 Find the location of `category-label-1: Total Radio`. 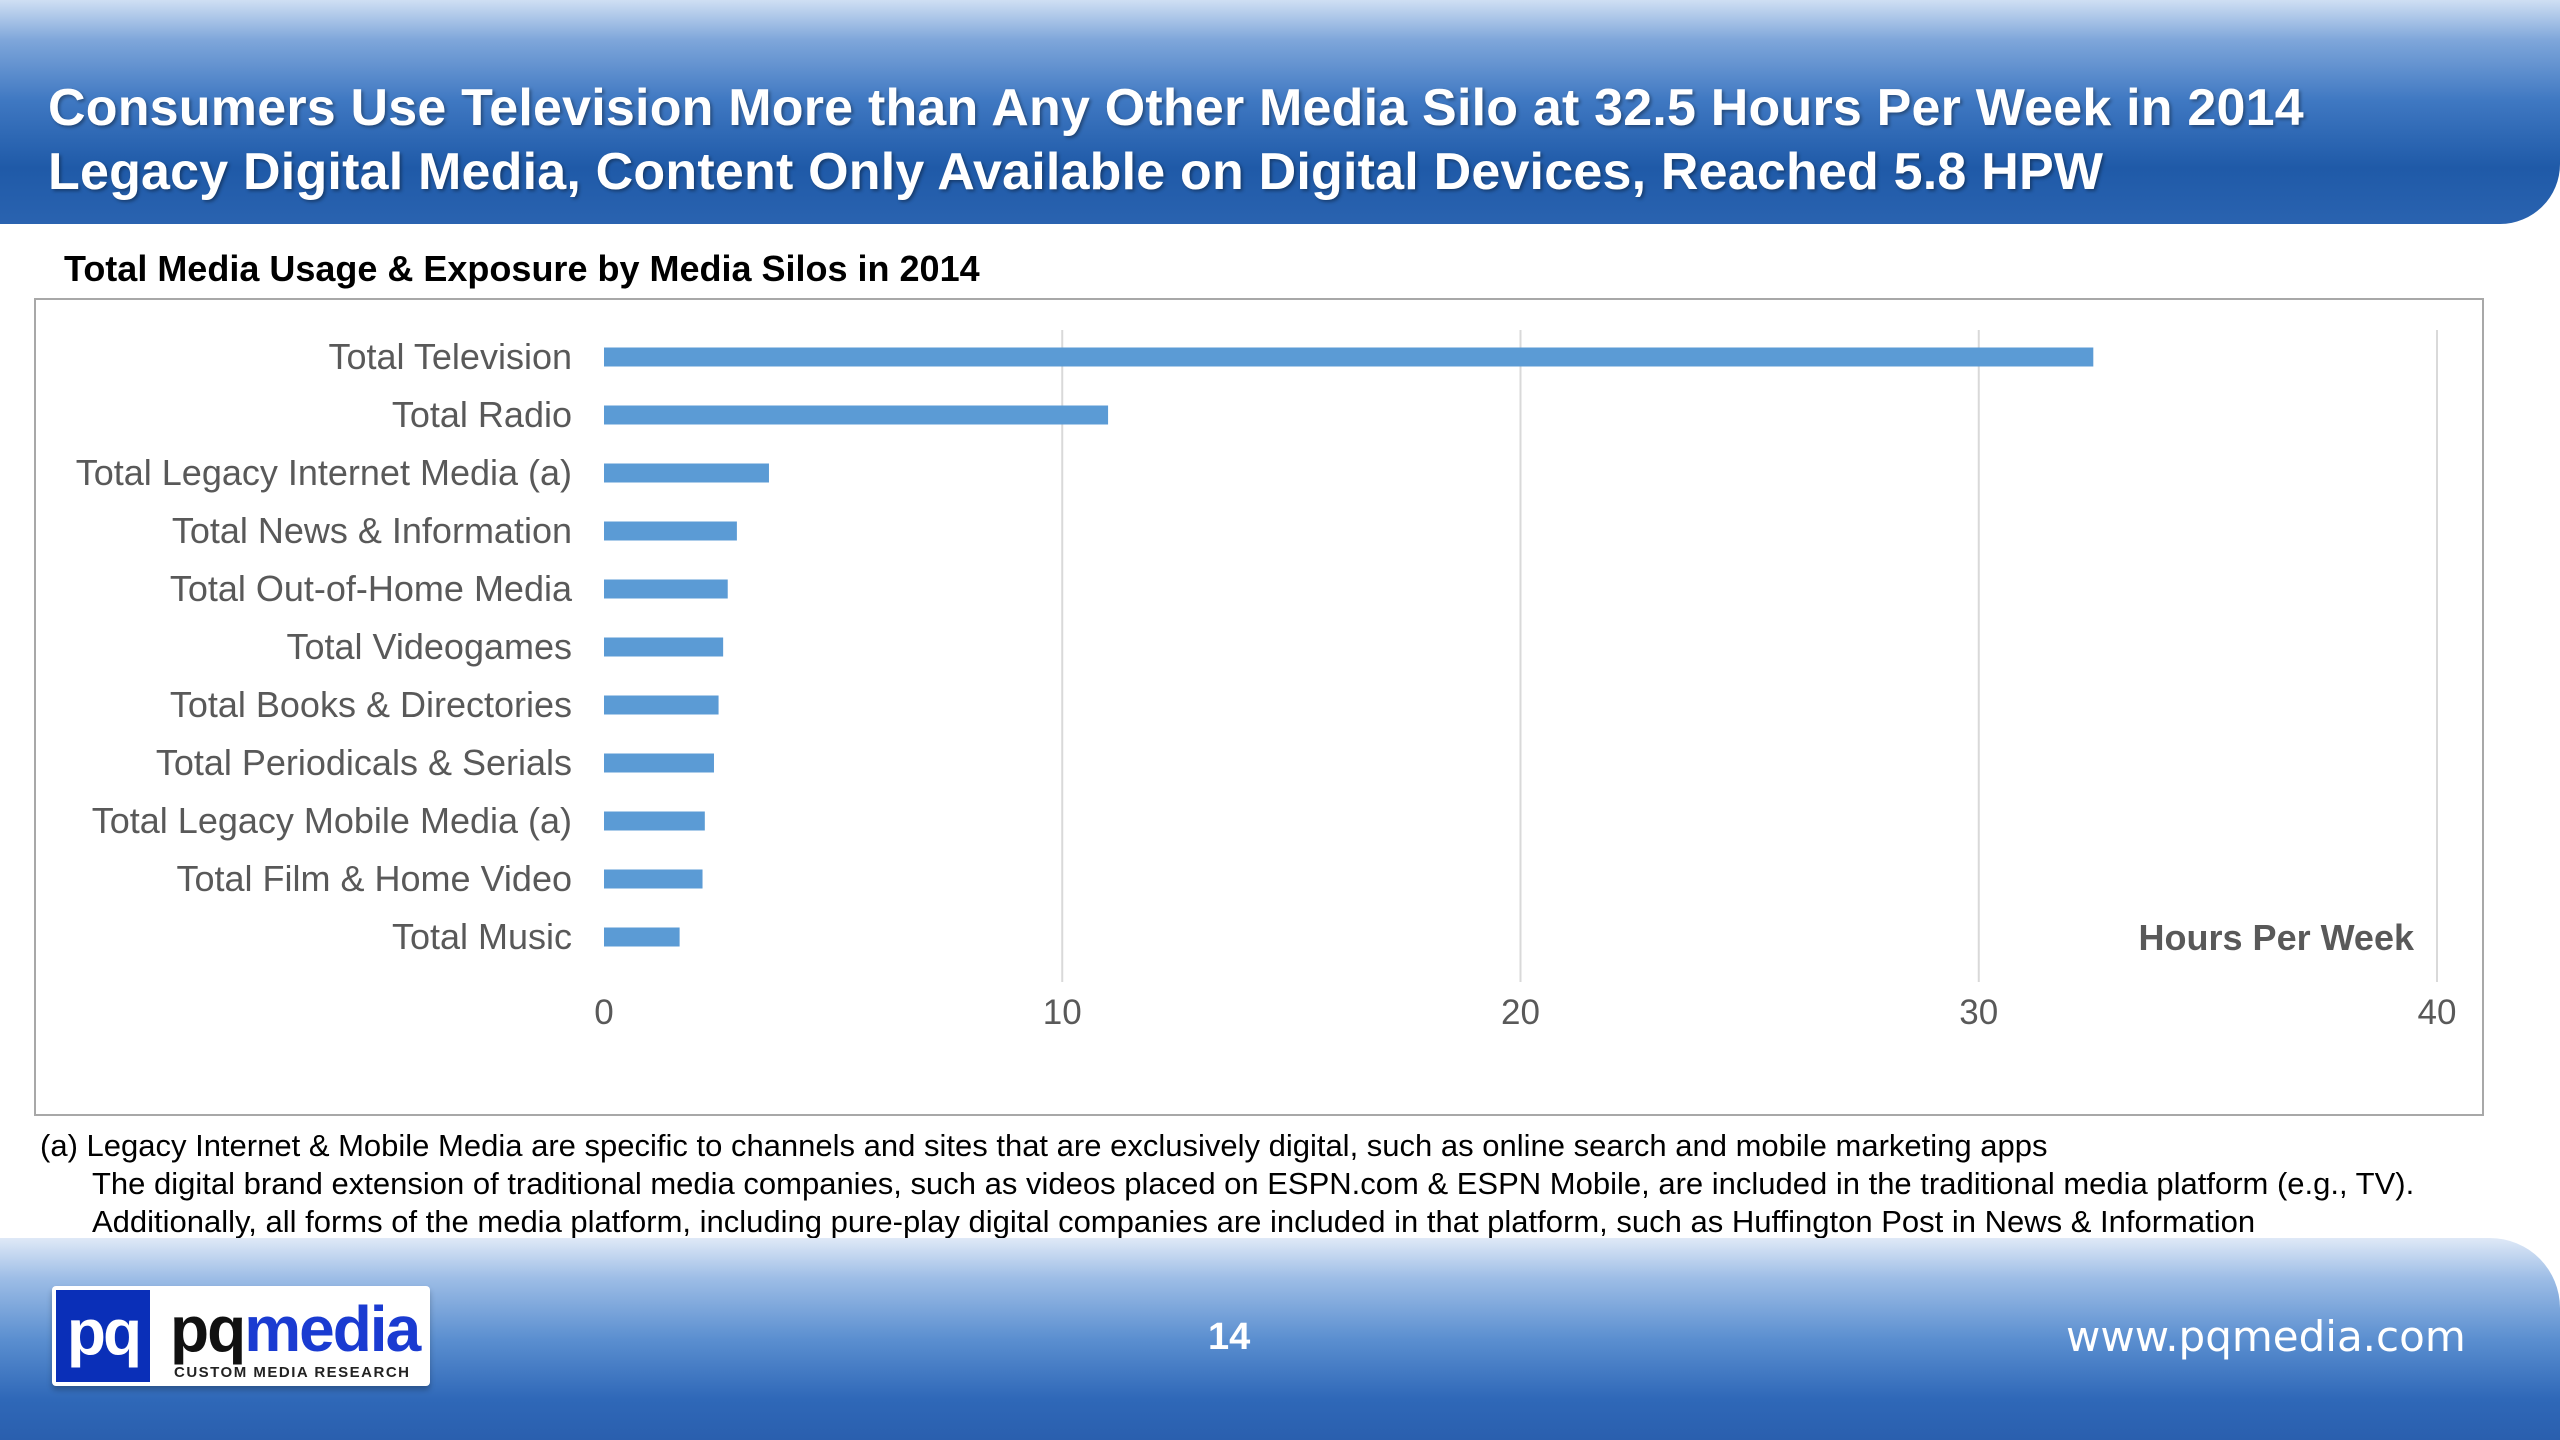

category-label-1: Total Radio is located at coordinates (482, 414).